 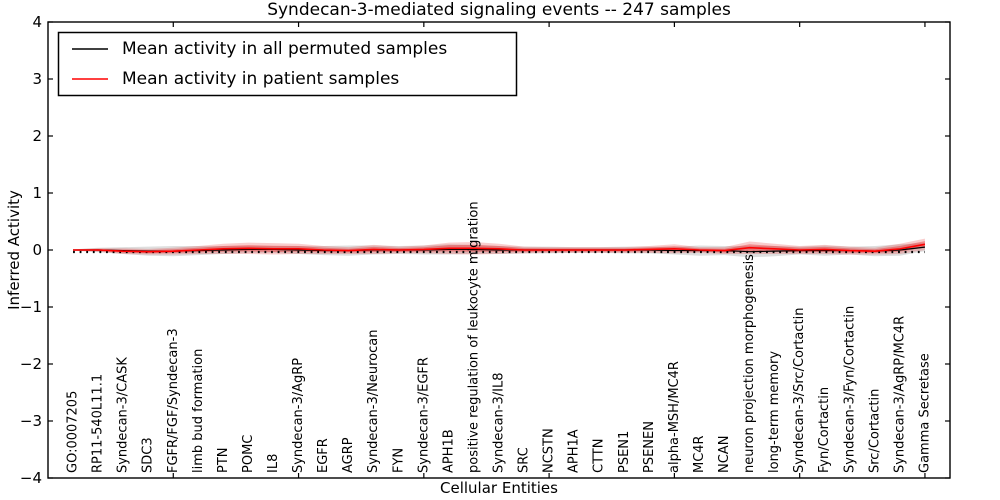 I want to click on entity-label: EGFR, so click(x=323, y=455).